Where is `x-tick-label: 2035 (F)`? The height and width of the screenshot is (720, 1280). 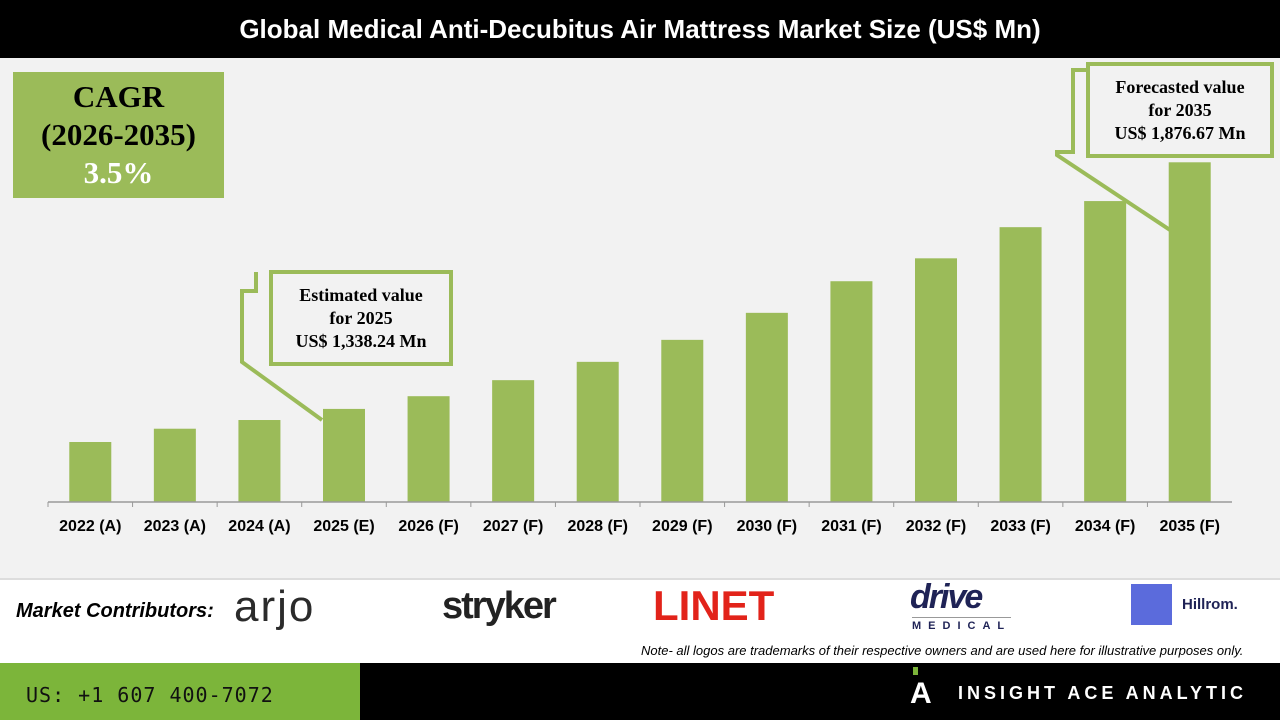 x-tick-label: 2035 (F) is located at coordinates (1189, 526).